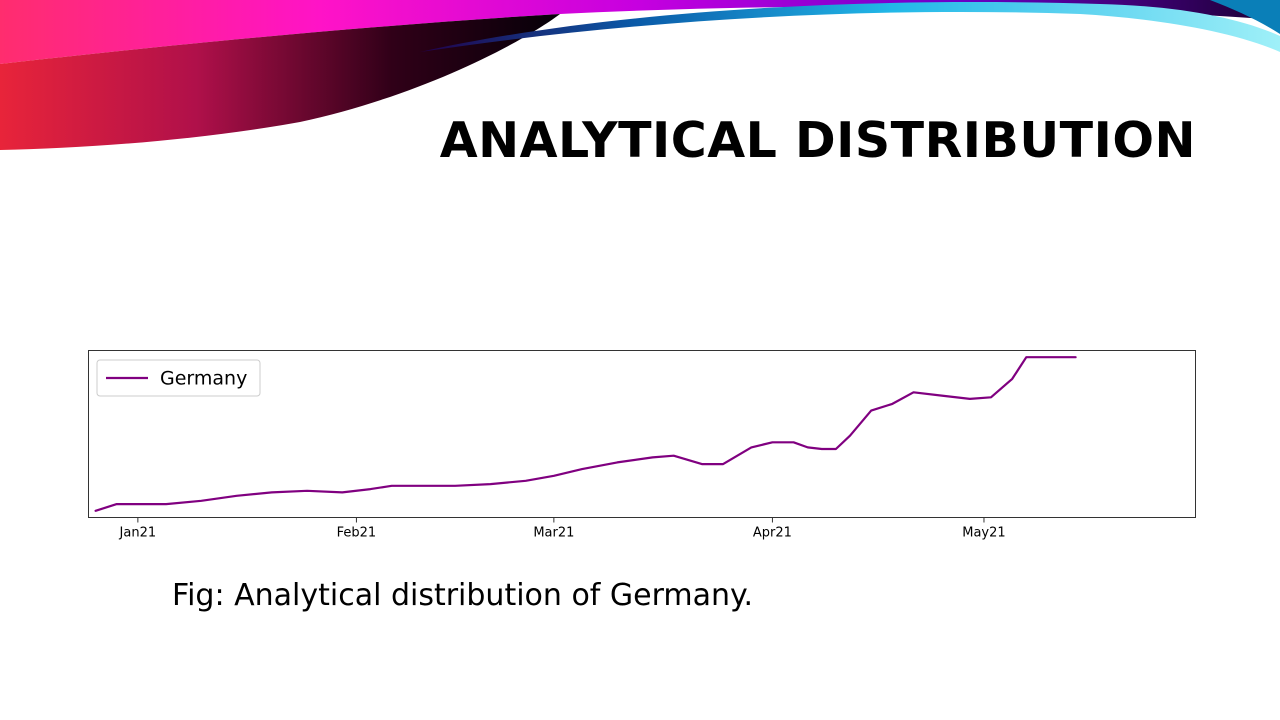 The height and width of the screenshot is (720, 1280). I want to click on x-tick-label: Feb21, so click(357, 533).